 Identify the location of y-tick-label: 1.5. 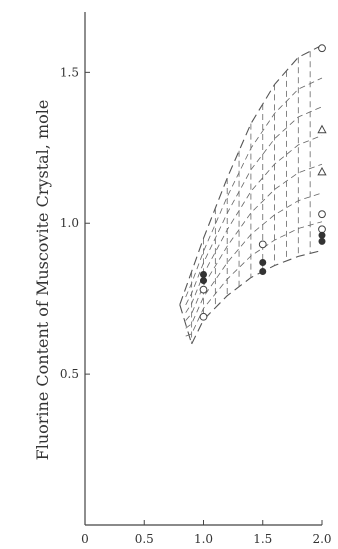
(69, 72).